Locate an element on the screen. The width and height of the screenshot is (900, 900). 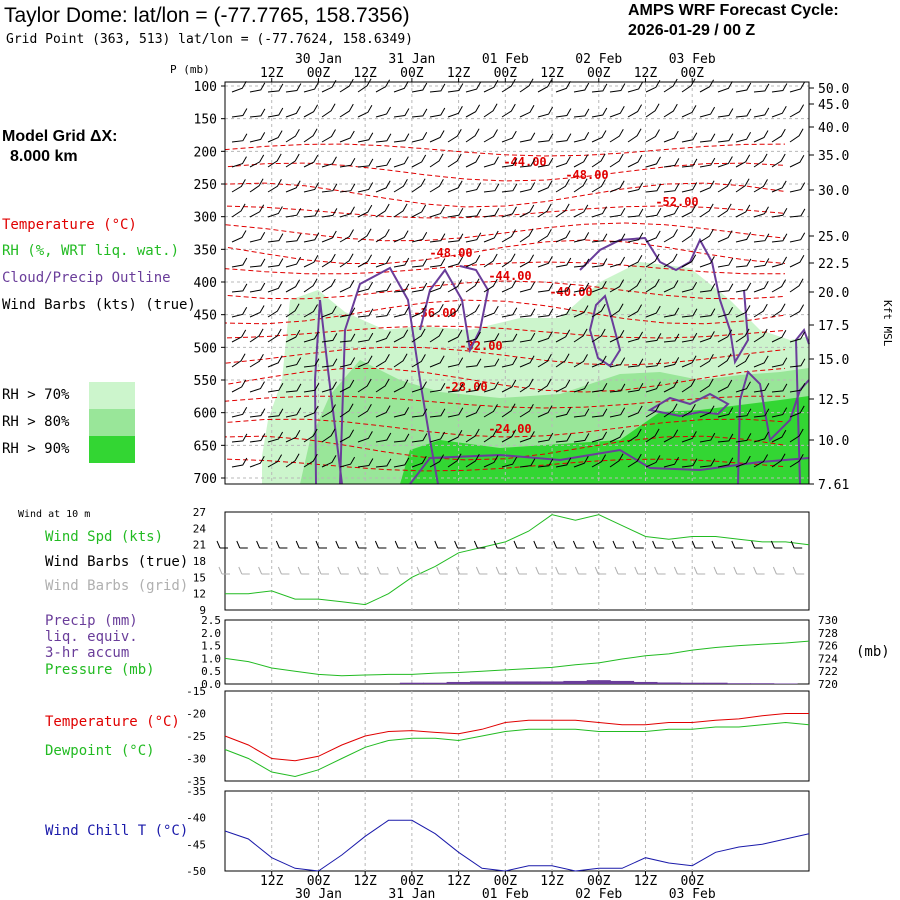
temperature-contour-label: -48.00 is located at coordinates (450, 253).